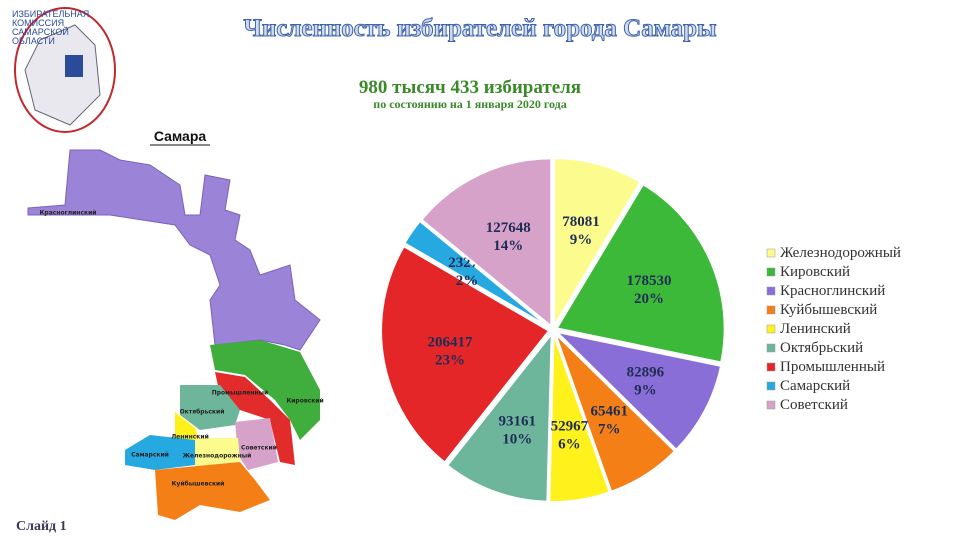 This screenshot has height=539, width=960. I want to click on percent-label: 10%, so click(517, 440).